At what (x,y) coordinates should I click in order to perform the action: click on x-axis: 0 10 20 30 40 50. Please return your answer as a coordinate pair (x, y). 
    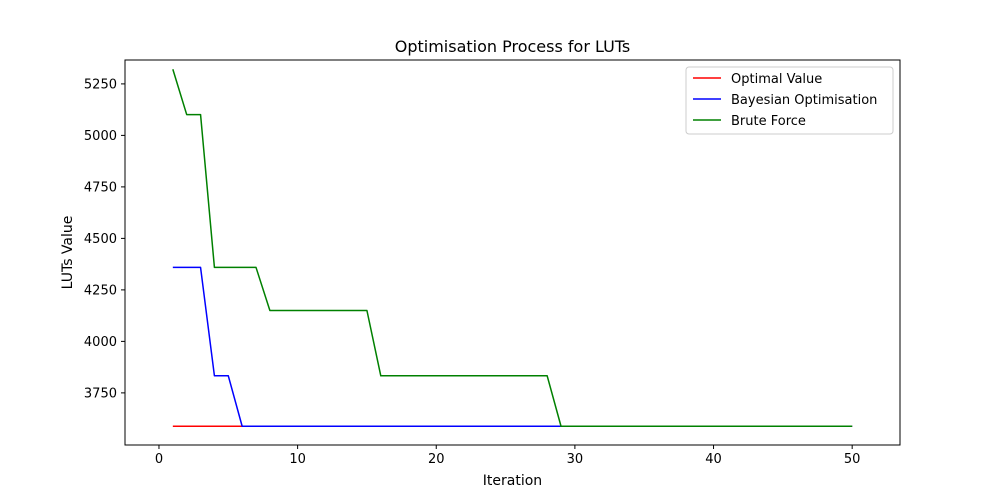
    Looking at the image, I should click on (508, 456).